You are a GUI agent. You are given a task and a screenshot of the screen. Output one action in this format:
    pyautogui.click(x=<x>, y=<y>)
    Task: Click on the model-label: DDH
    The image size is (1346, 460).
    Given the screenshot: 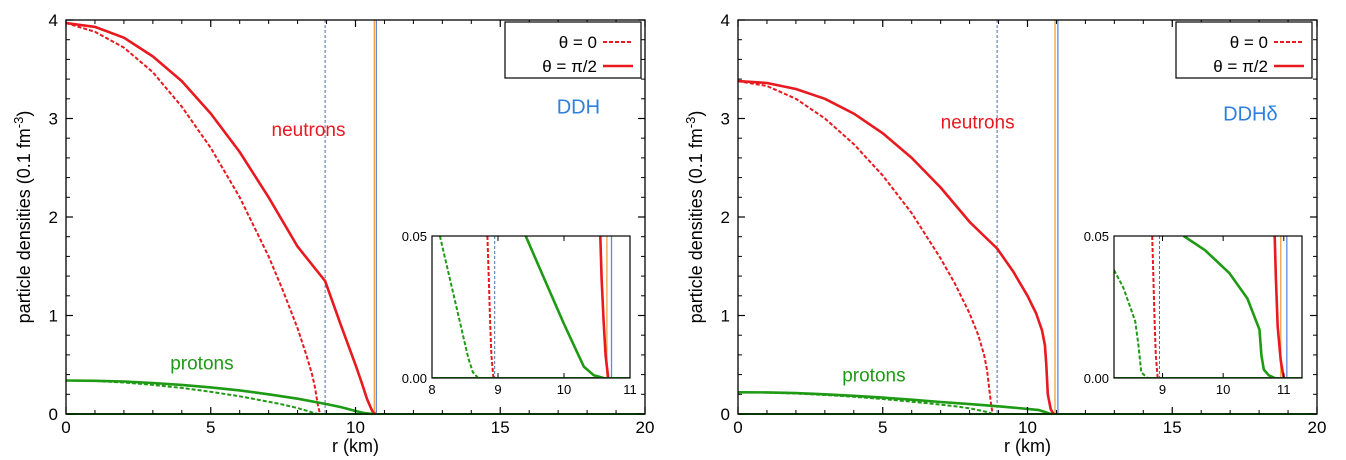 What is the action you would take?
    pyautogui.click(x=578, y=108)
    